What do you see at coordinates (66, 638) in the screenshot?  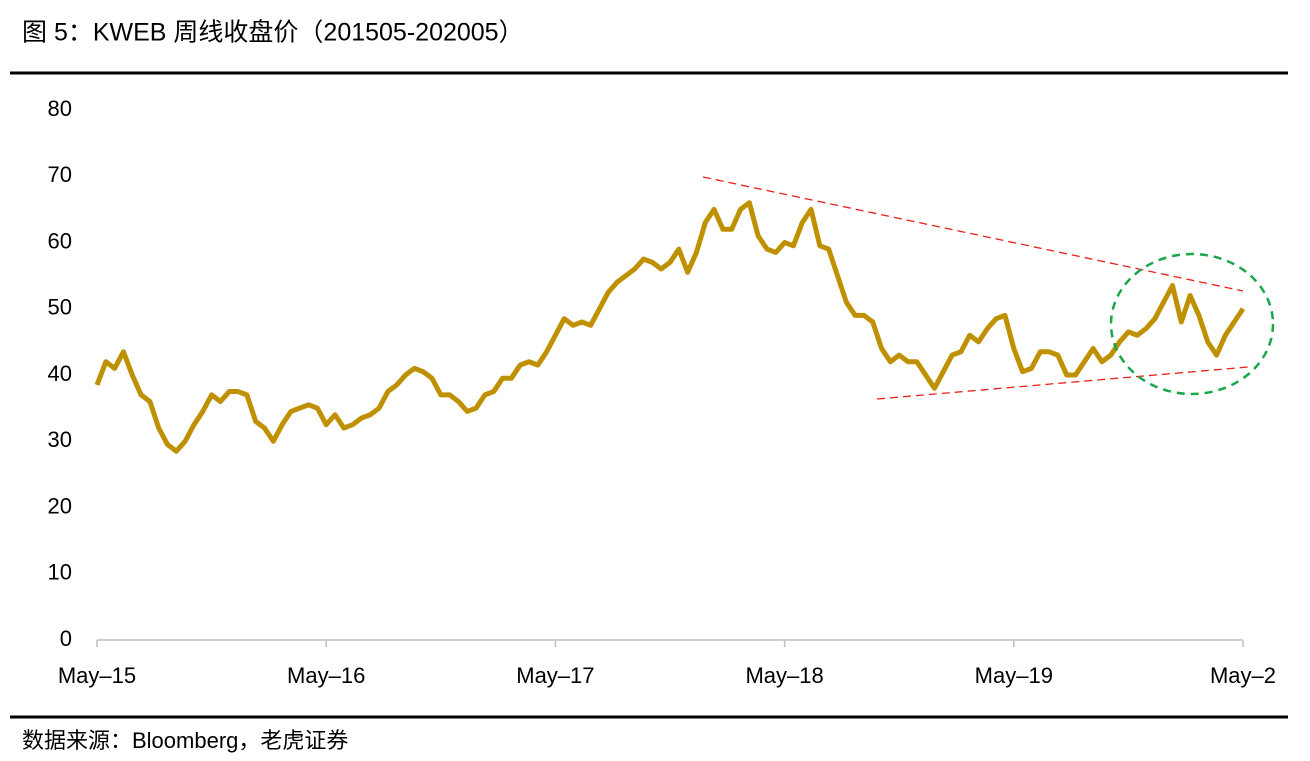 I see `y-tick-label: 0` at bounding box center [66, 638].